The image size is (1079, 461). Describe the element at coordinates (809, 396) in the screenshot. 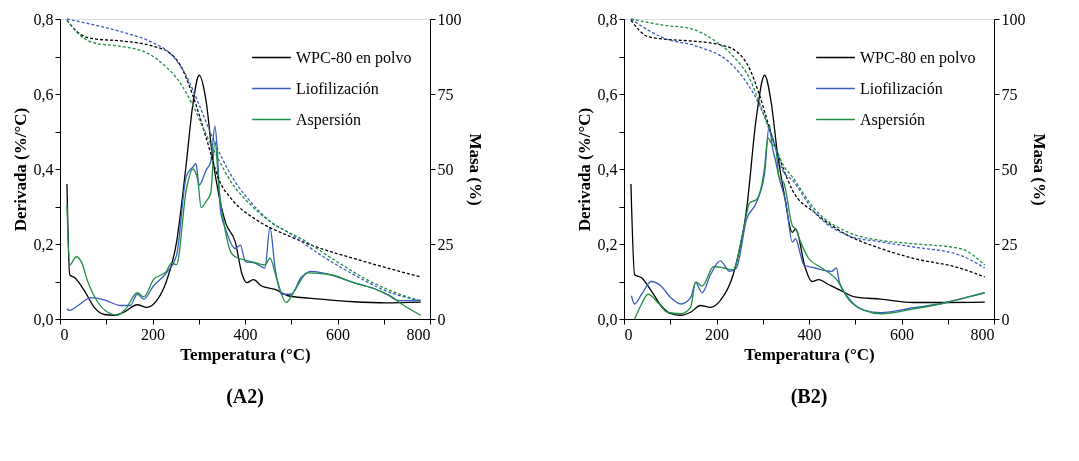

I see `text: (B2)` at that location.